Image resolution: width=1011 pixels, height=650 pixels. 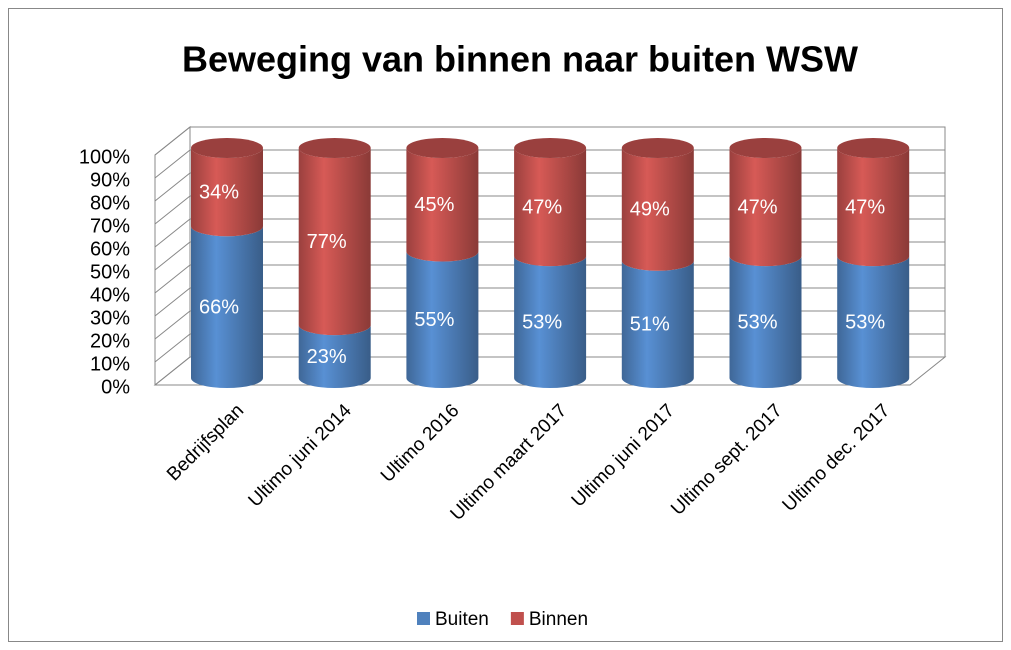 I want to click on legend-label: Binnen, so click(x=558, y=619).